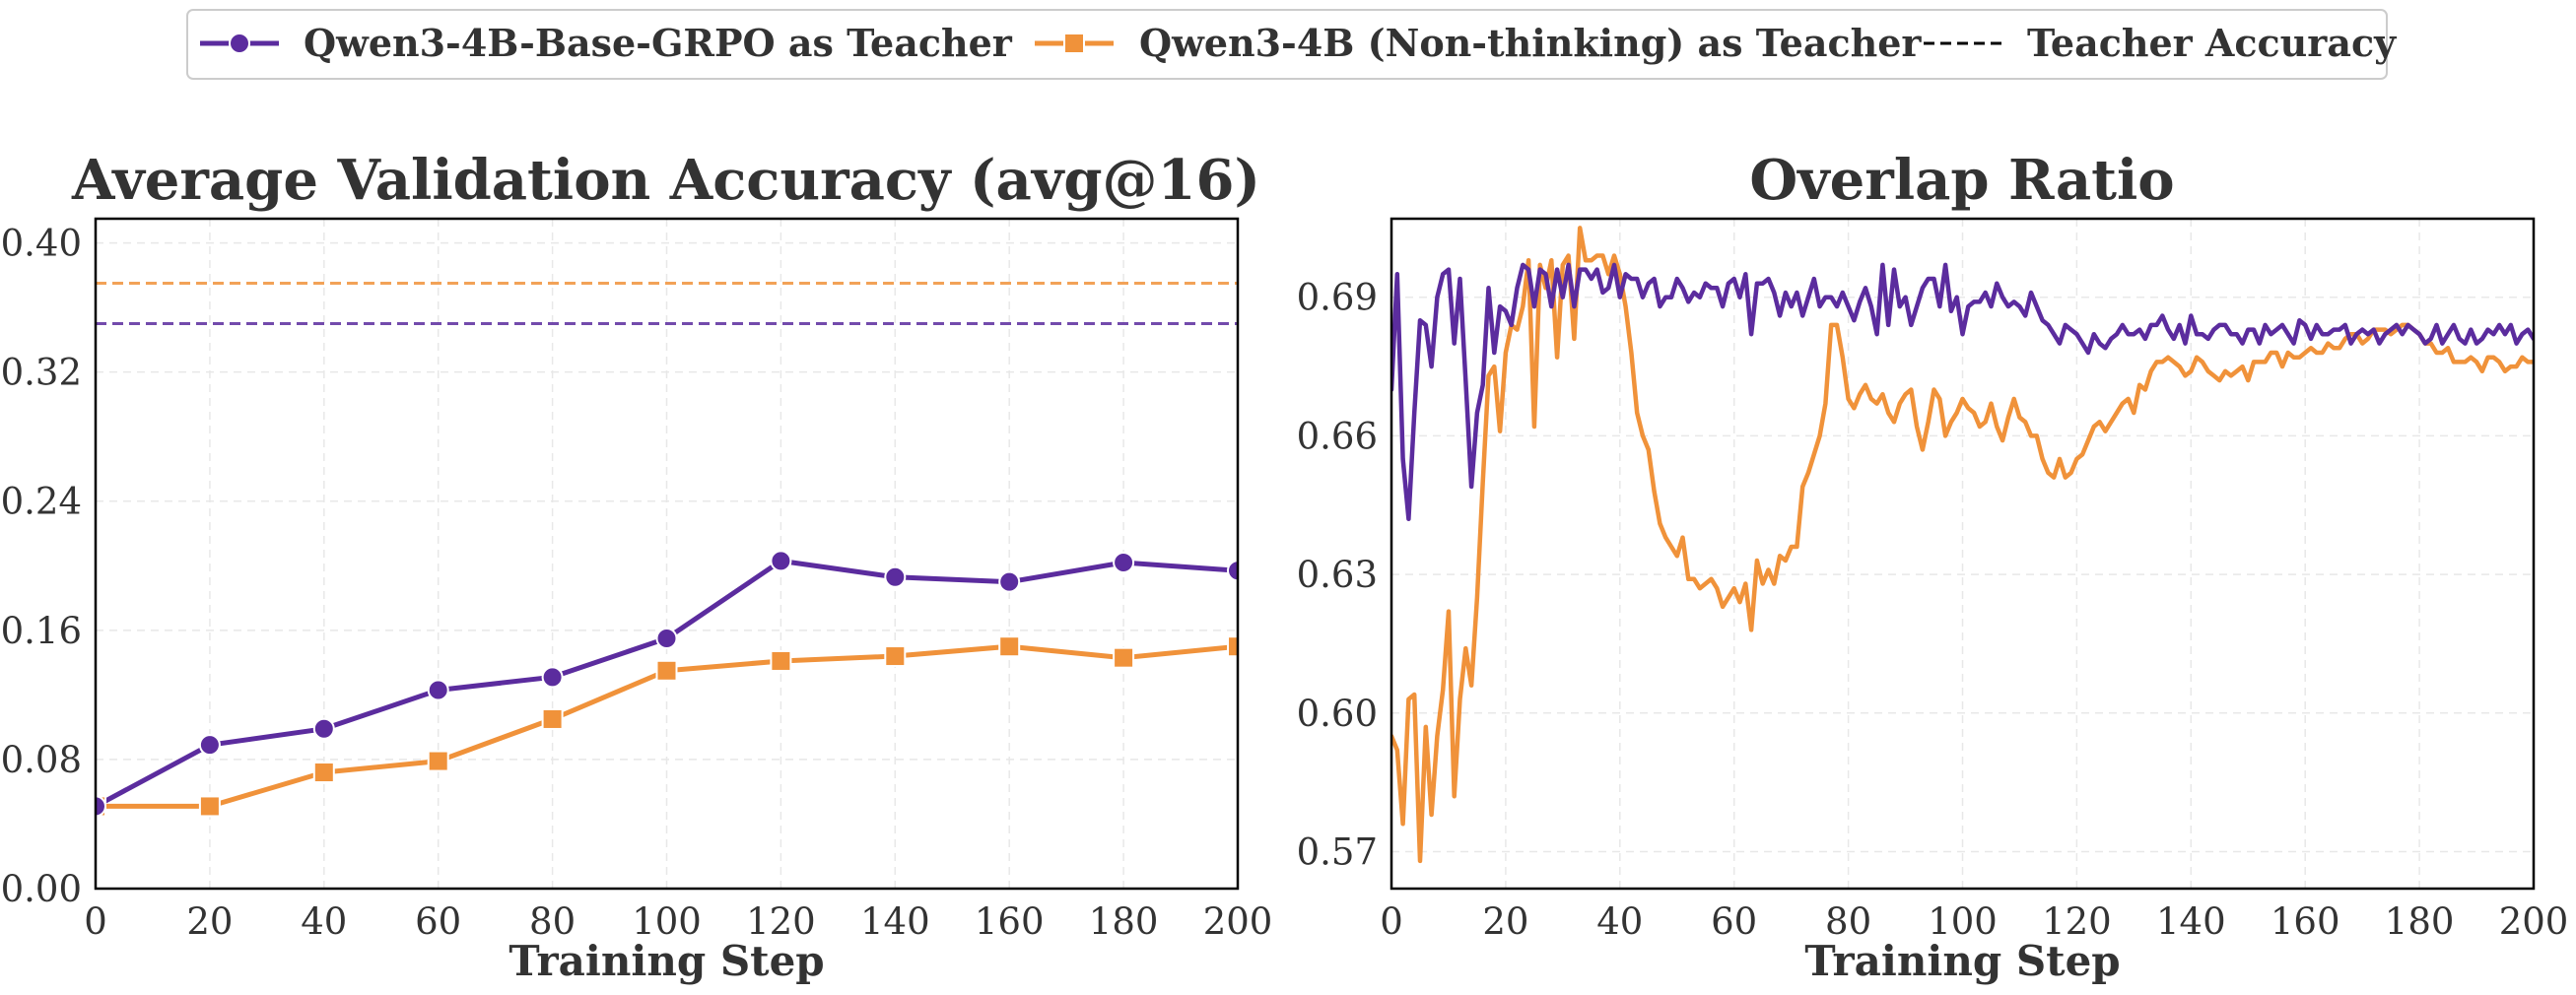 This screenshot has width=2576, height=995. Describe the element at coordinates (1505, 921) in the screenshot. I see `overlap-xtick-label: 20` at that location.